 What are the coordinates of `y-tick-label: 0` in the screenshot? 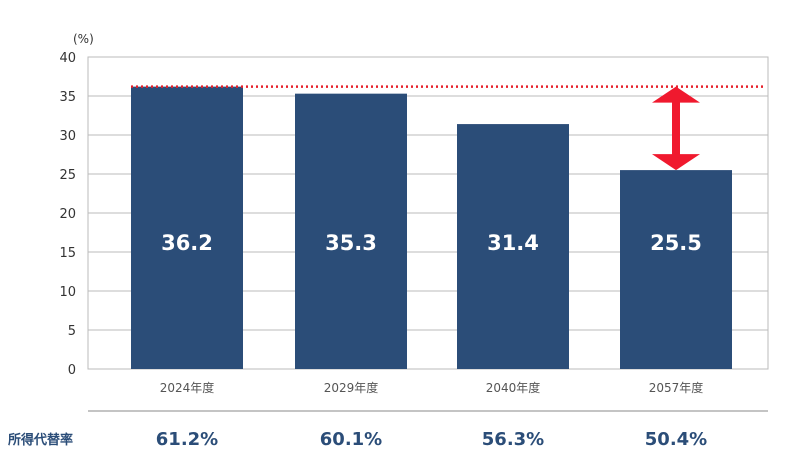 It's located at (72, 370).